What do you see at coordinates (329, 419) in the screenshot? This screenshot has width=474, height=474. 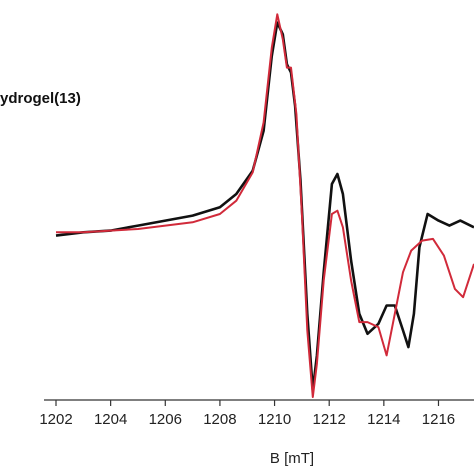 I see `x-tick-label: 1212` at bounding box center [329, 419].